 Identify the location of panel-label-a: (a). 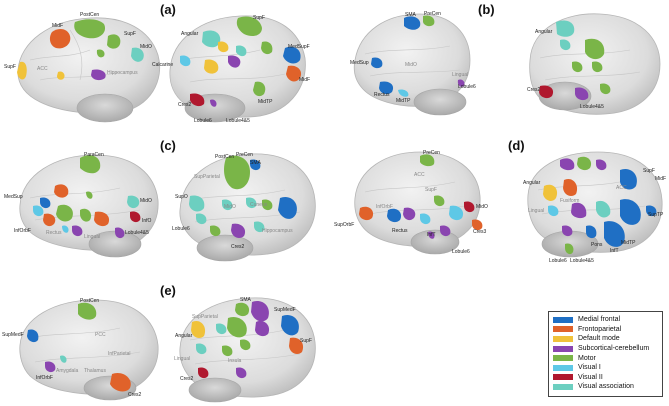
(168, 9).